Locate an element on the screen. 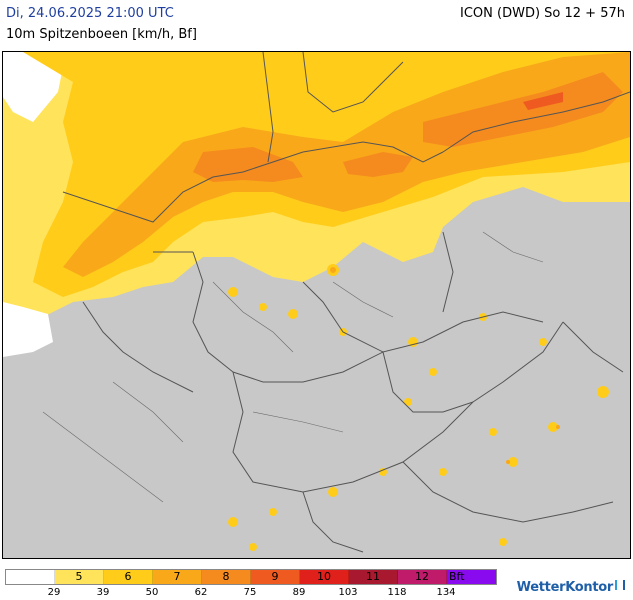  legend-tick-label: 103 is located at coordinates (348, 592).